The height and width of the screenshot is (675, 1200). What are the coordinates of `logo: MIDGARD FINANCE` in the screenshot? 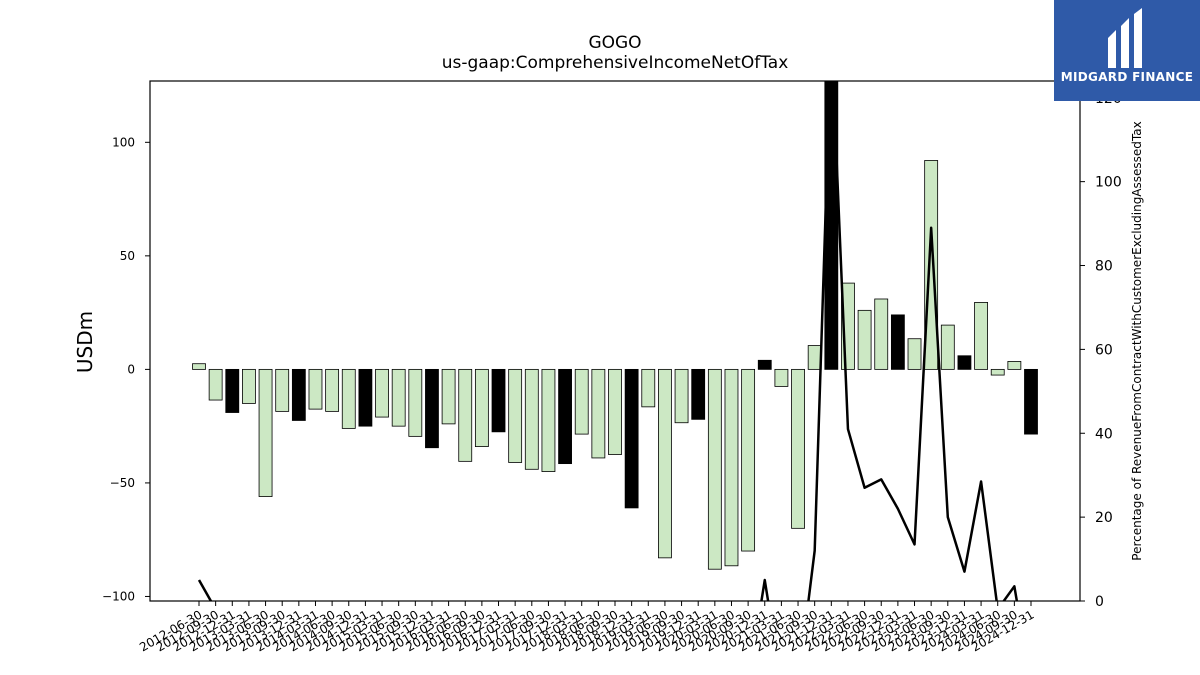 It's located at (1127, 50).